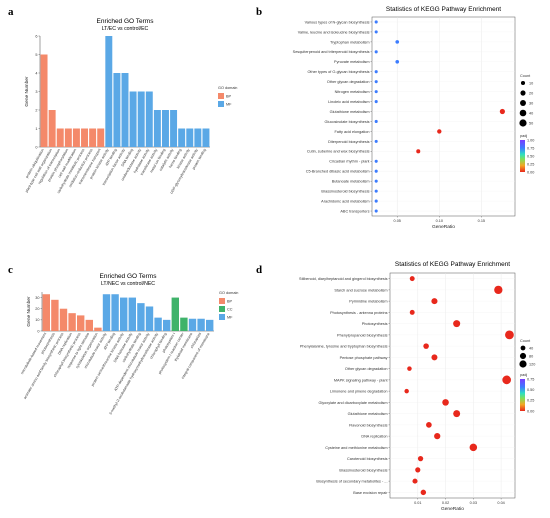 The width and height of the screenshot is (550, 518). What do you see at coordinates (106, 312) in the screenshot?
I see `bar-microtubule-motor-activity` at bounding box center [106, 312].